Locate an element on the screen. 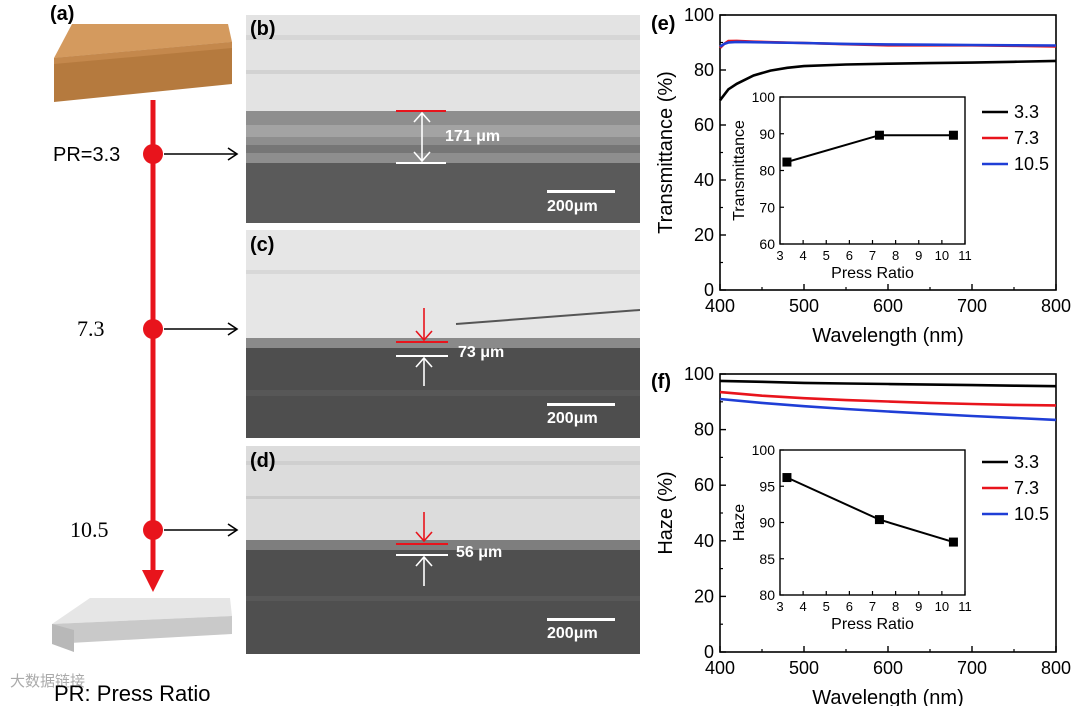 Image resolution: width=1080 pixels, height=707 pixels. thickness-label-b: 171 μm is located at coordinates (473, 136).